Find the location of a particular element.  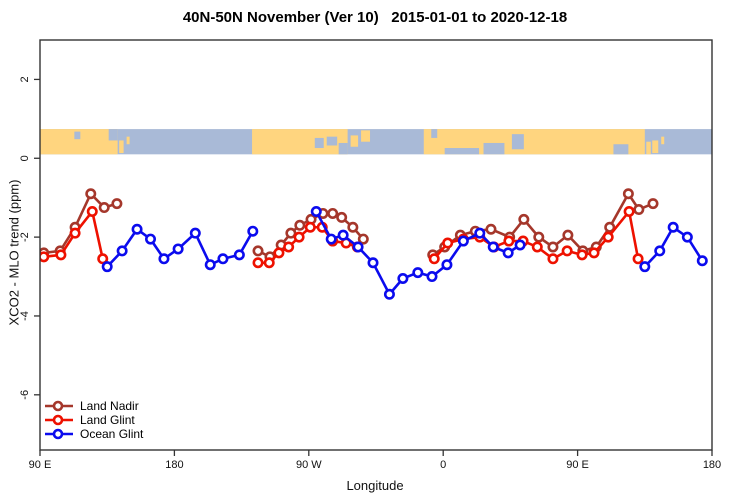

x-tick-label: 90 E is located at coordinates (577, 465).